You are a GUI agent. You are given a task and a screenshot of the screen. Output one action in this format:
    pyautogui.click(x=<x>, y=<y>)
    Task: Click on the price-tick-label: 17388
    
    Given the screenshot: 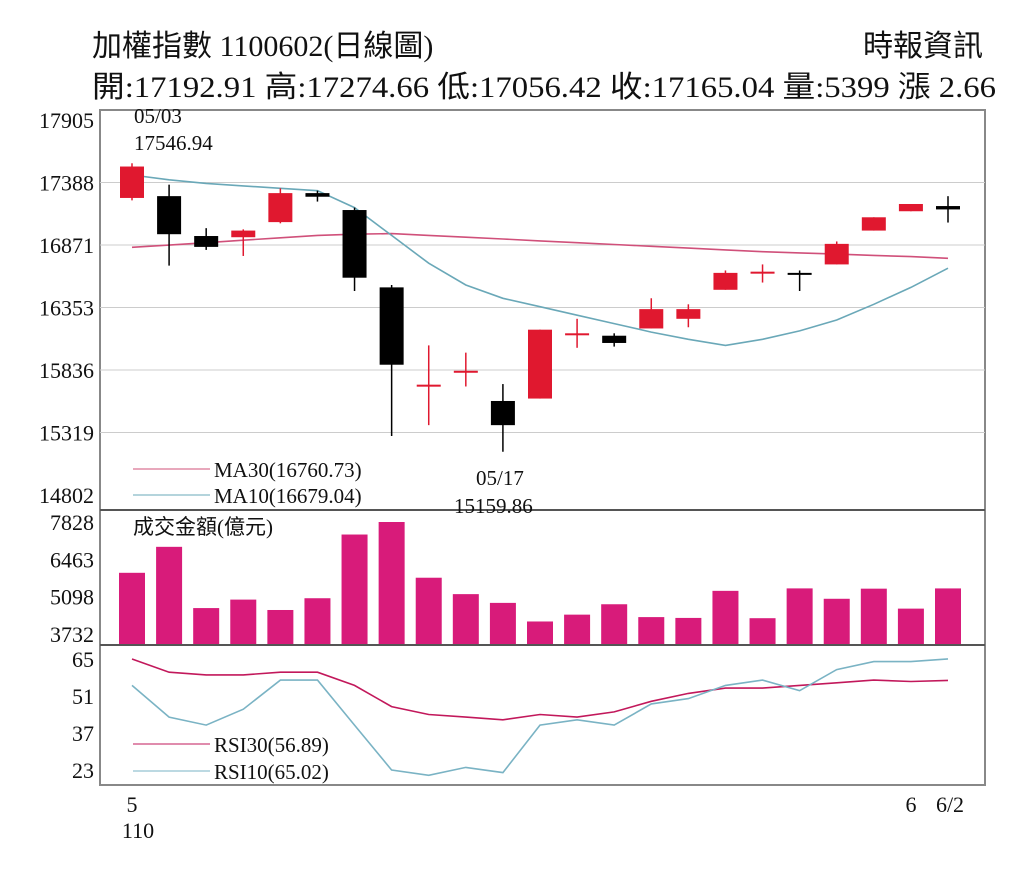 What is the action you would take?
    pyautogui.click(x=66, y=182)
    